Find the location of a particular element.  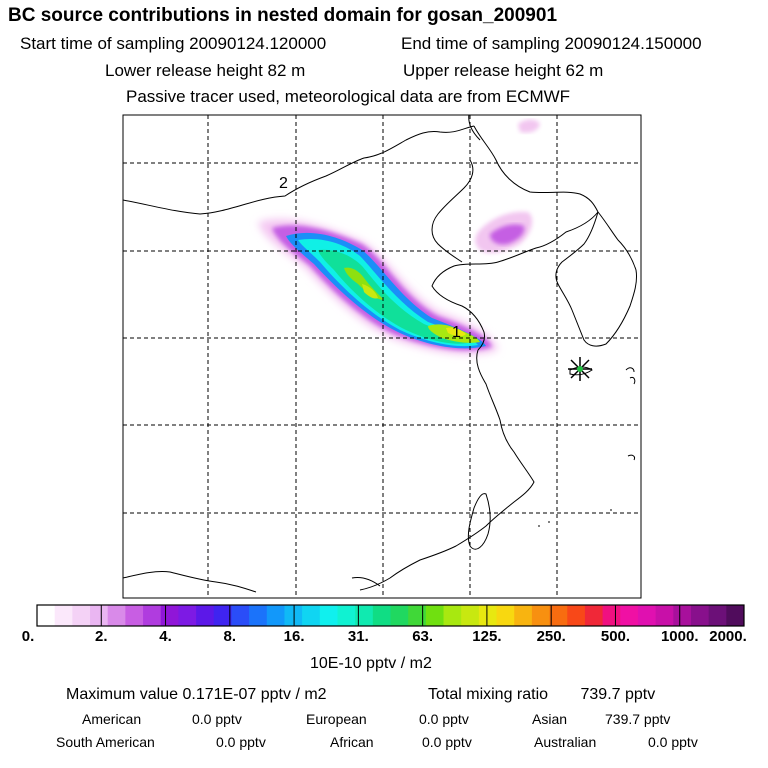

colorbar-tick-label: 1000. is located at coordinates (679, 636).